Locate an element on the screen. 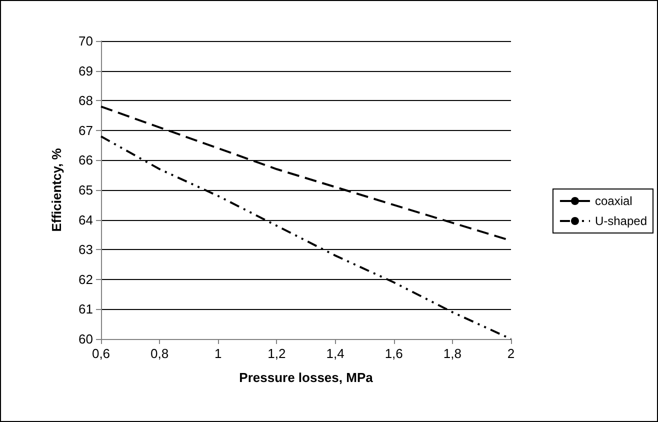 The width and height of the screenshot is (658, 422). y-tick-label: 70 is located at coordinates (85, 41).